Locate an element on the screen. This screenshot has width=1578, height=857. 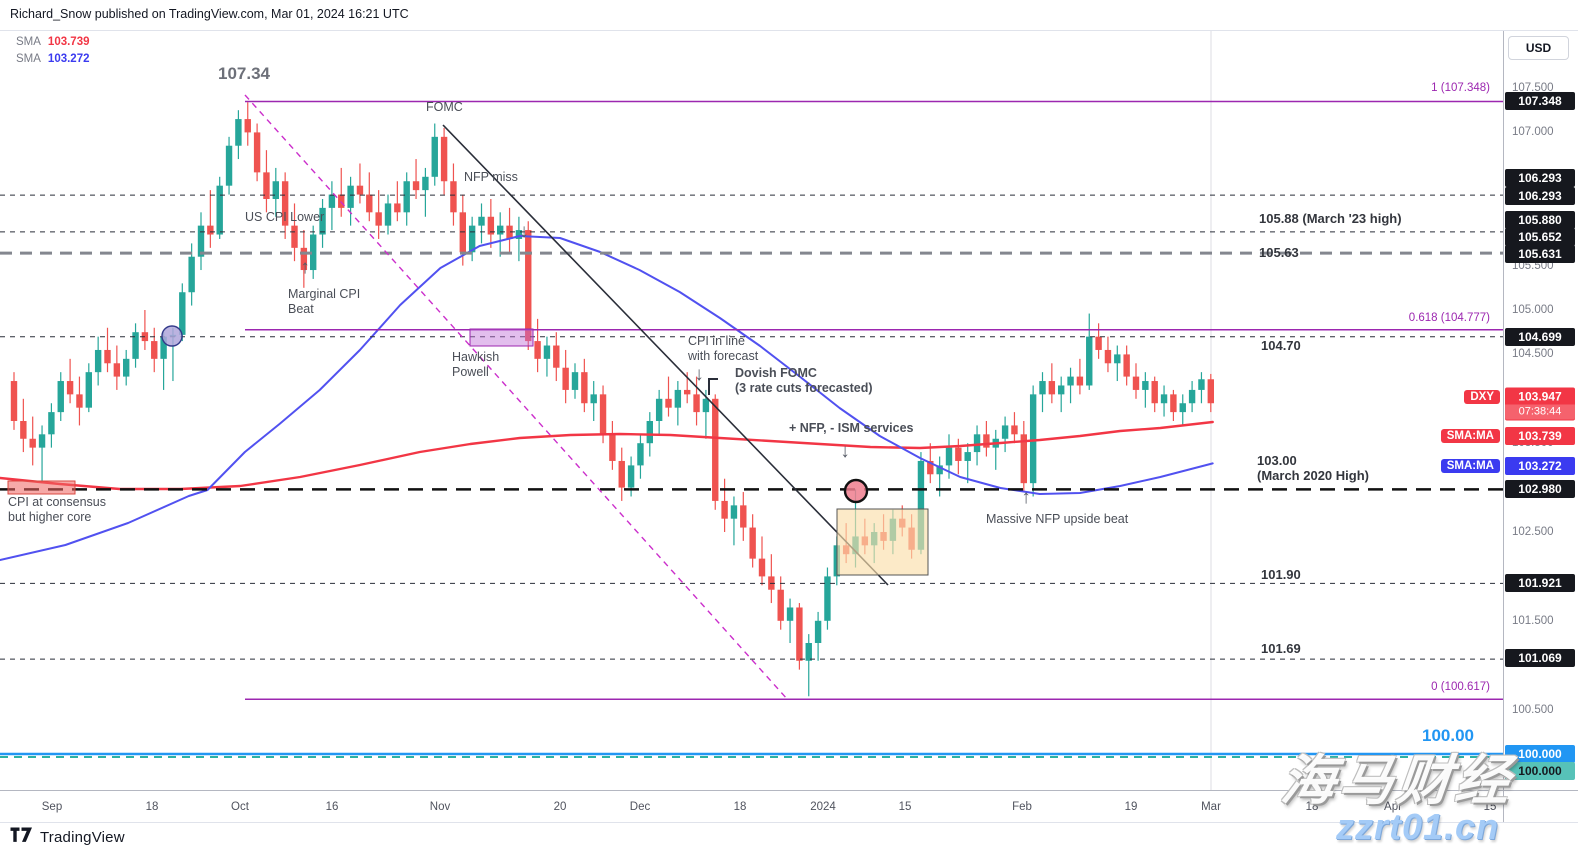
currency-toggle-button: USD is located at coordinates (1538, 48).